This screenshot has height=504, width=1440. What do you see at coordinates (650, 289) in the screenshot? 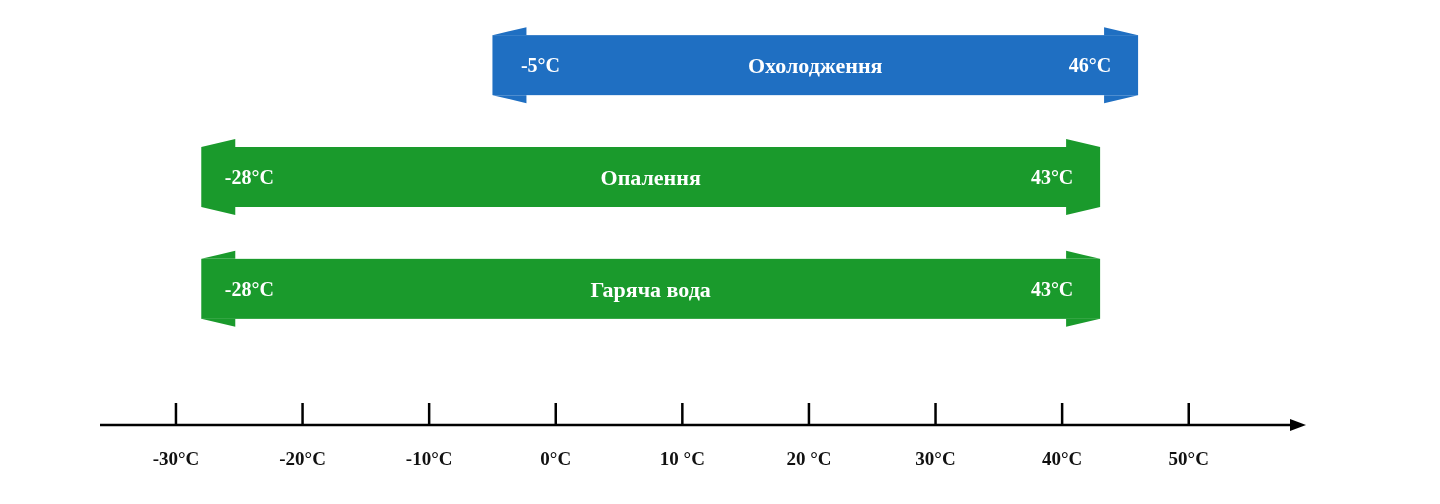
I see `y-tick-label: Гаряча вода` at bounding box center [650, 289].